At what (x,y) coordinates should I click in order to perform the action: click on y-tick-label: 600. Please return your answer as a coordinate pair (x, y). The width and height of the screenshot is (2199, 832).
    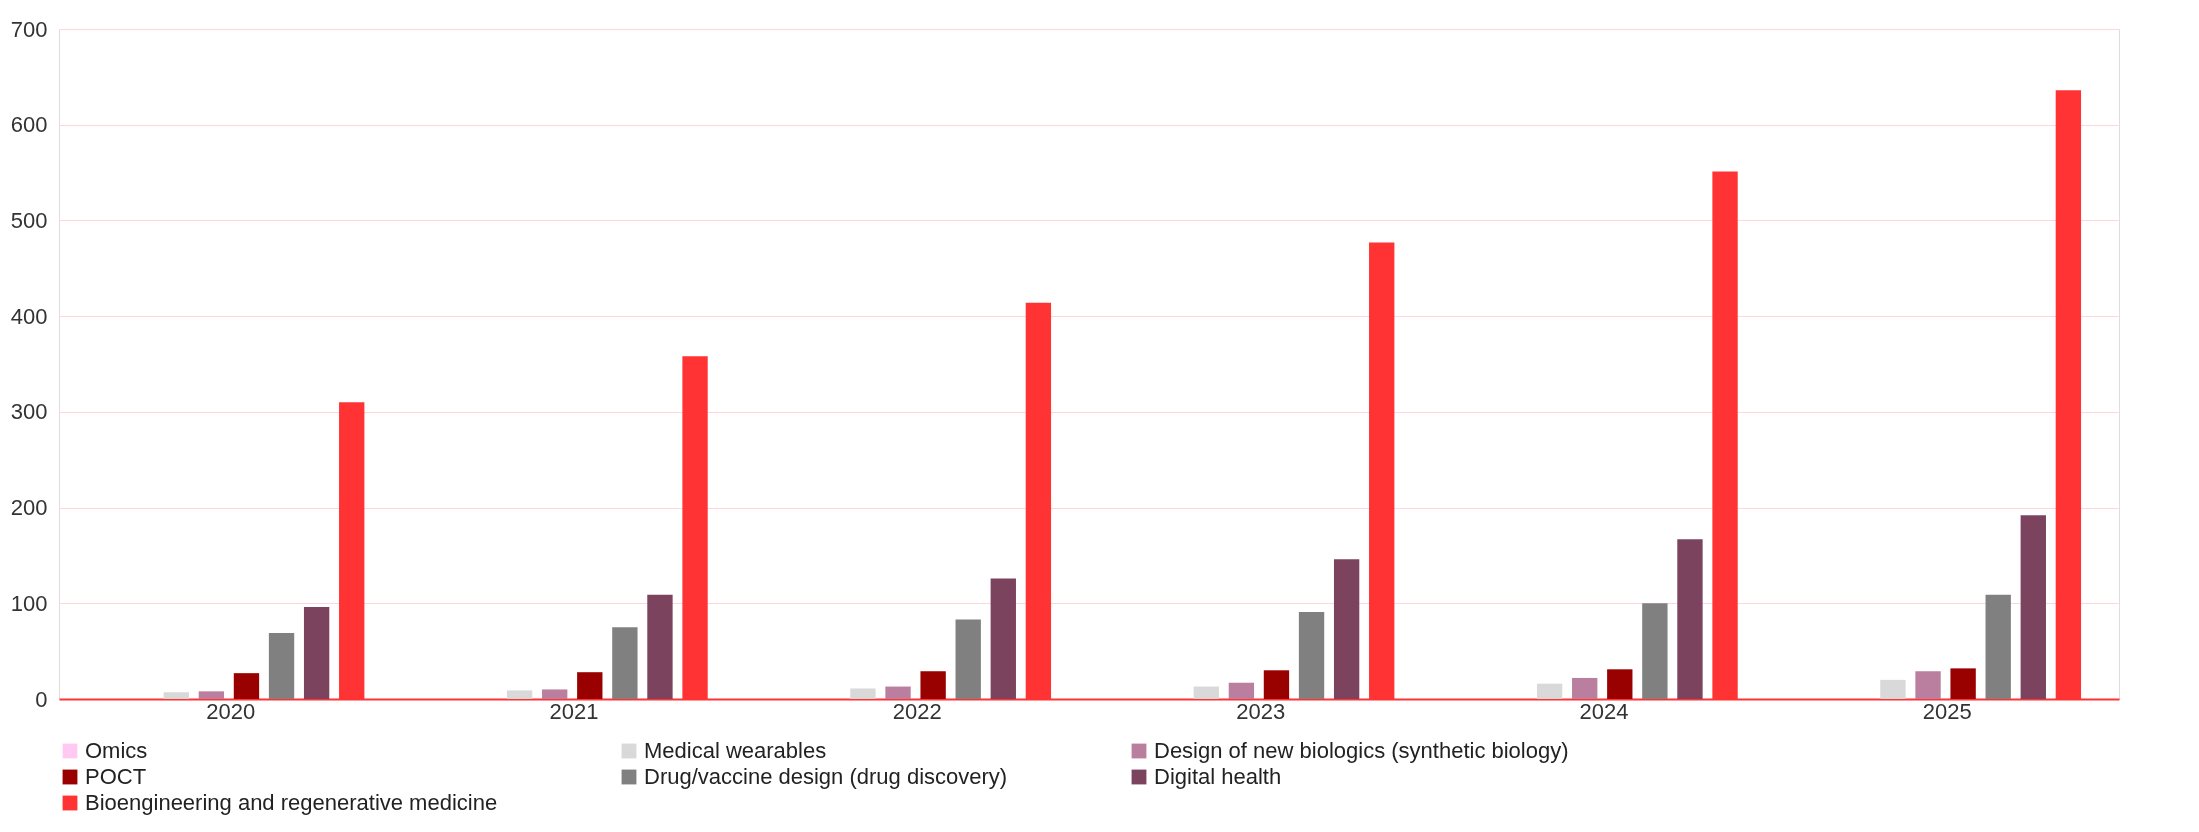
    Looking at the image, I should click on (29, 125).